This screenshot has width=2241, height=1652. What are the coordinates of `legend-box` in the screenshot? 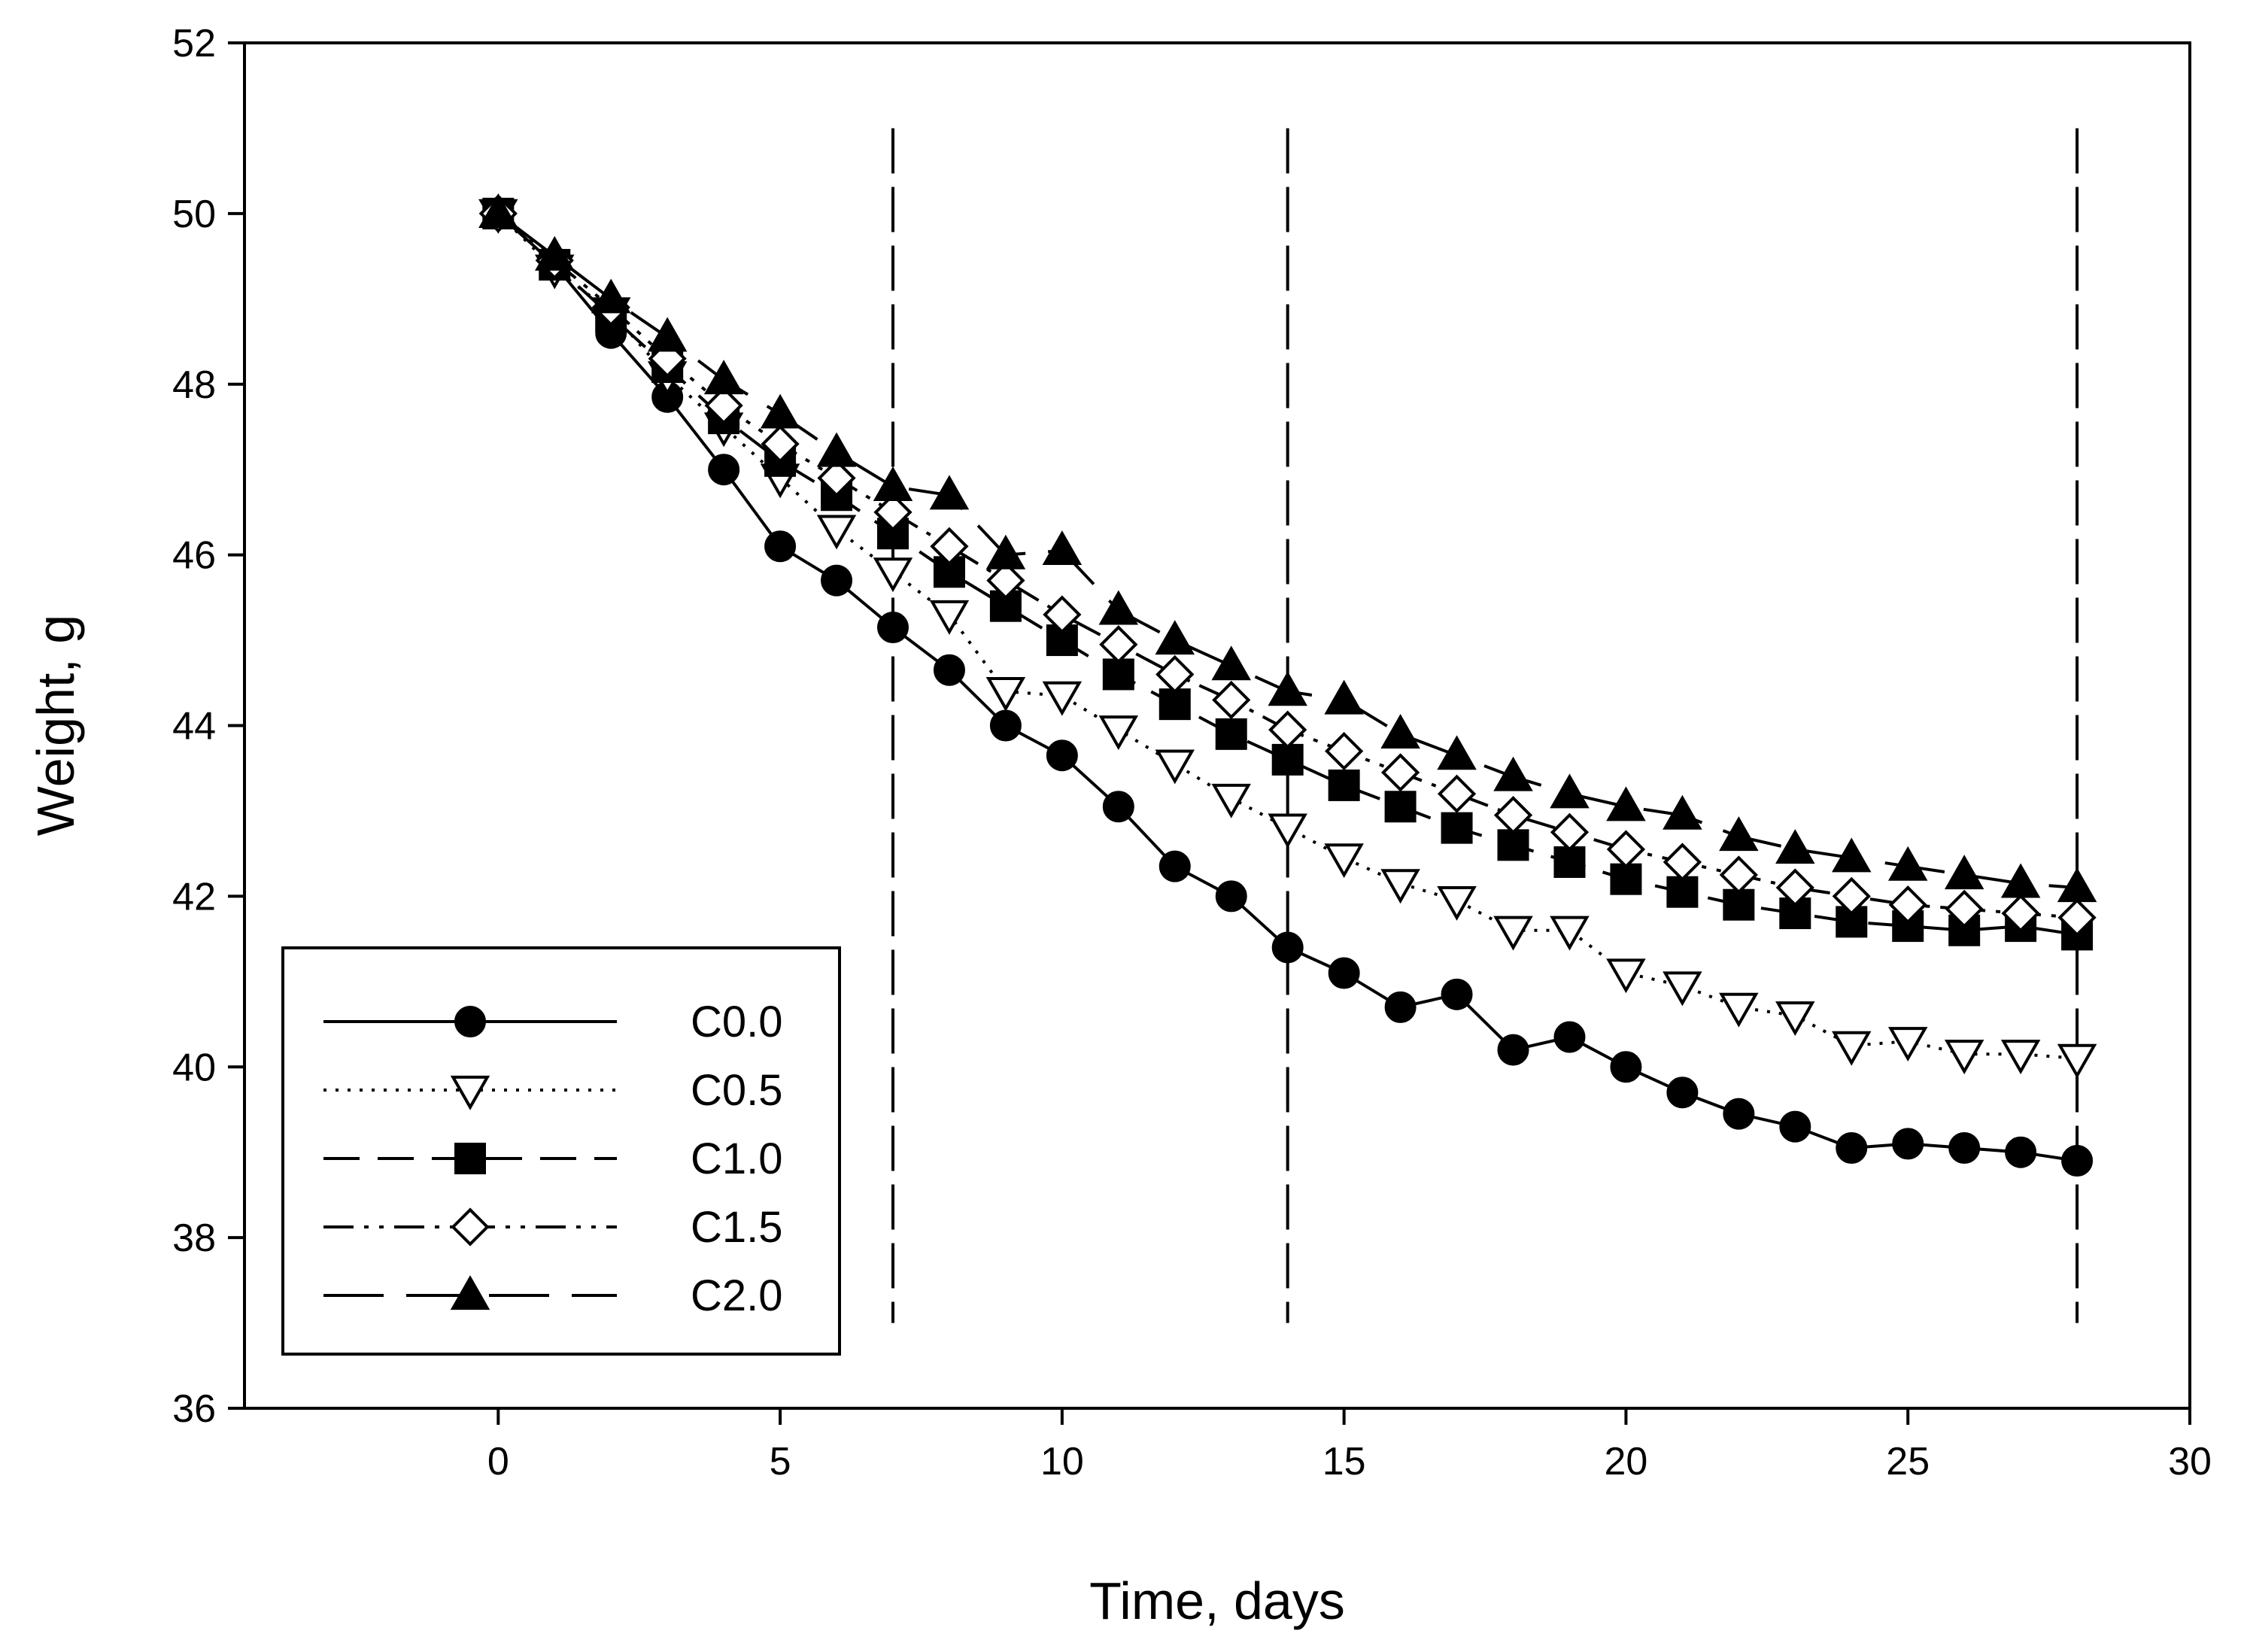 It's located at (561, 1151).